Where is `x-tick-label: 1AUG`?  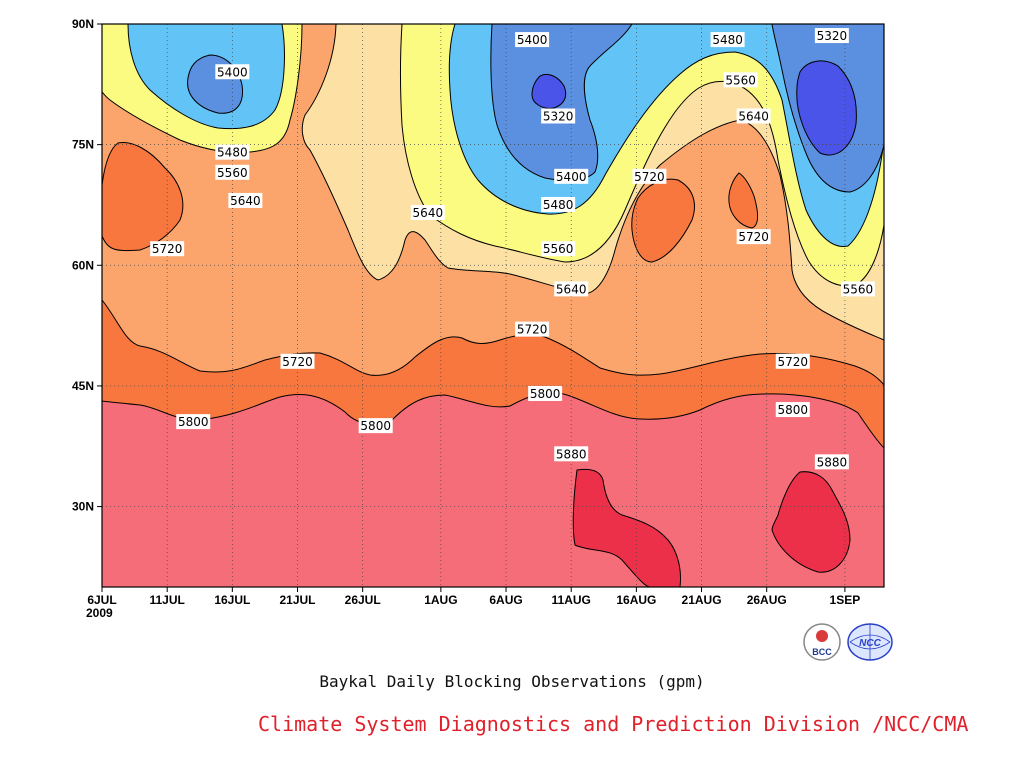 x-tick-label: 1AUG is located at coordinates (440, 600).